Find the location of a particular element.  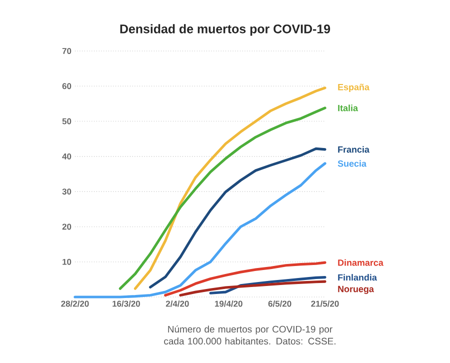

x-tick-label: 28/2/20 is located at coordinates (75, 303).